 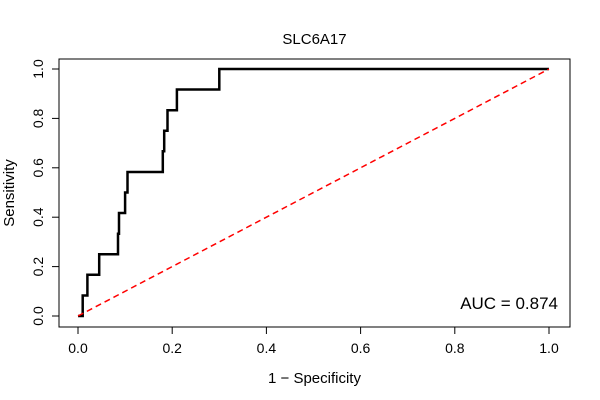 What do you see at coordinates (38, 267) in the screenshot?
I see `y-tick-label: 0.2` at bounding box center [38, 267].